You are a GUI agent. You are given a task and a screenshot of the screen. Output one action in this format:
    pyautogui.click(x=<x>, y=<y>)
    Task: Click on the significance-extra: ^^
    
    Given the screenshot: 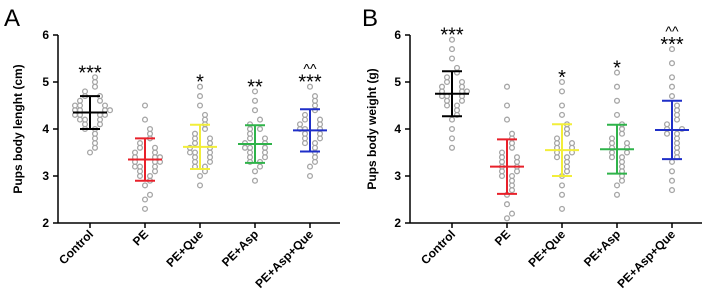 What is the action you would take?
    pyautogui.click(x=672, y=31)
    